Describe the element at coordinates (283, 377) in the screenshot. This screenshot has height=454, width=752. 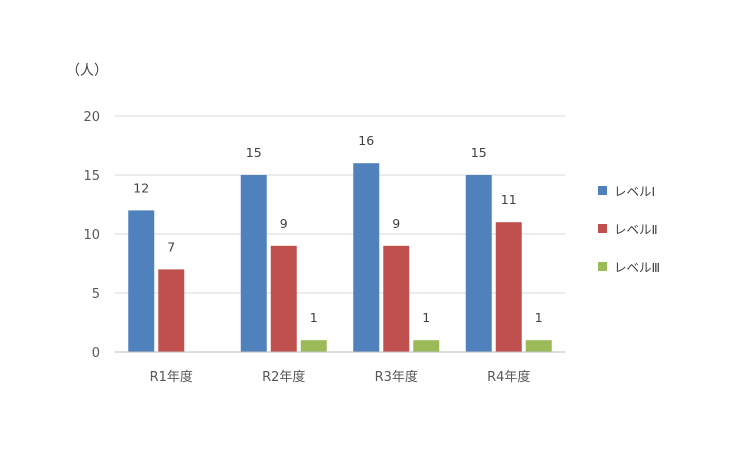
I see `x-tick-label: R2年度` at that location.